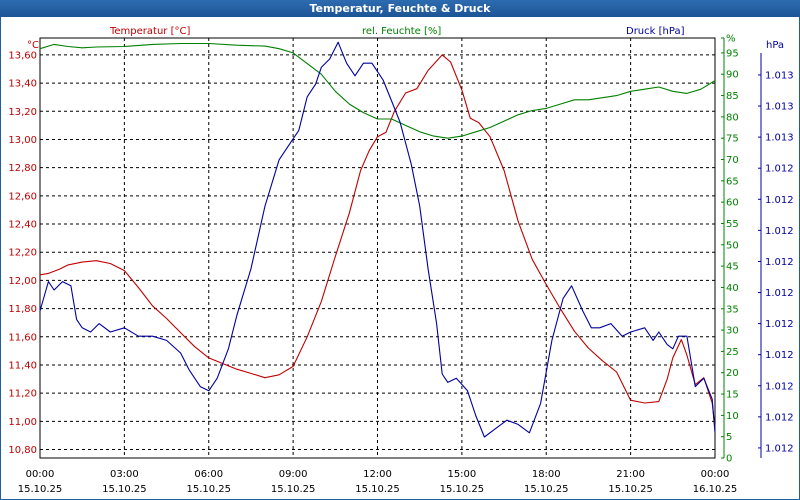 This screenshot has height=500, width=800. What do you see at coordinates (732, 309) in the screenshot?
I see `humidity-tick-label: 35` at bounding box center [732, 309].